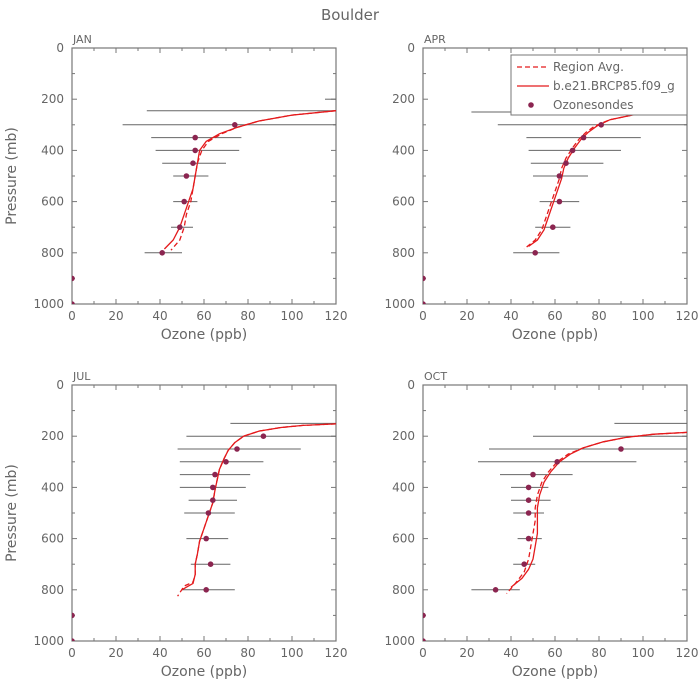 This screenshot has height=700, width=700. I want to click on legend-label: Ozonesondes, so click(593, 105).